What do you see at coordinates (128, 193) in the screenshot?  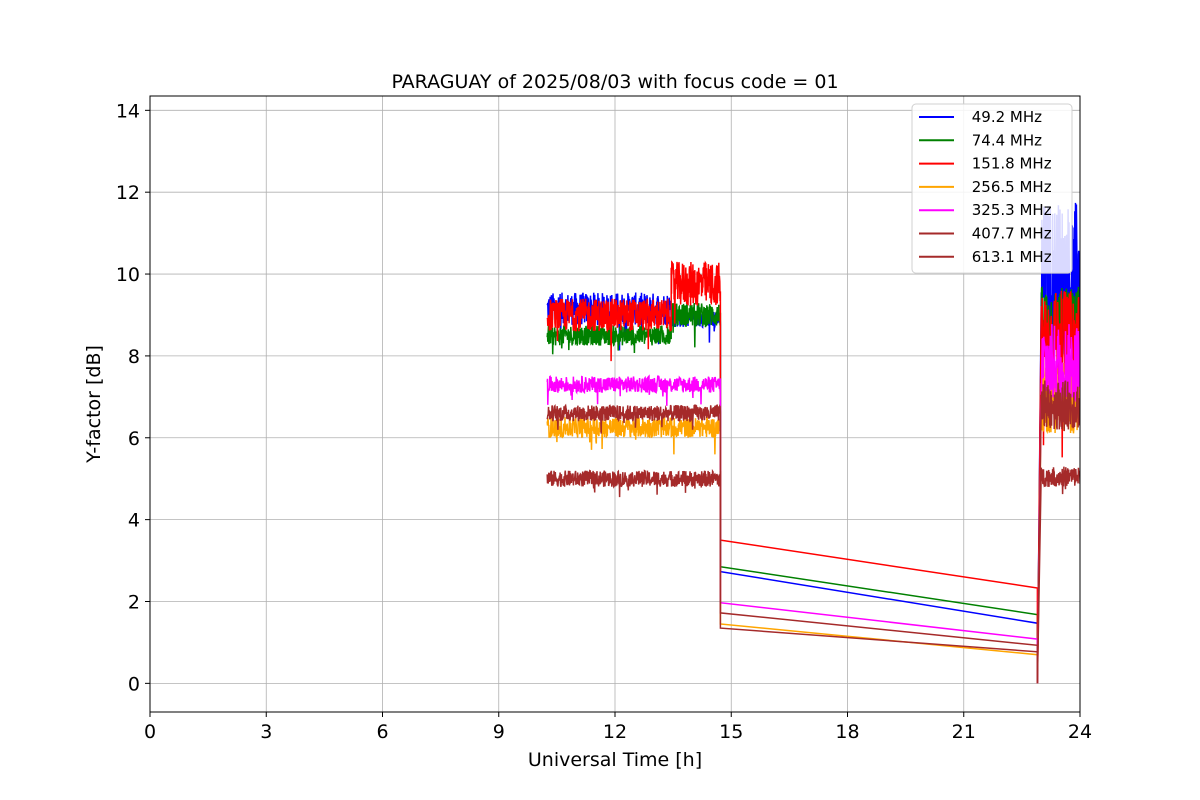 I see `y-tick-label: 12` at bounding box center [128, 193].